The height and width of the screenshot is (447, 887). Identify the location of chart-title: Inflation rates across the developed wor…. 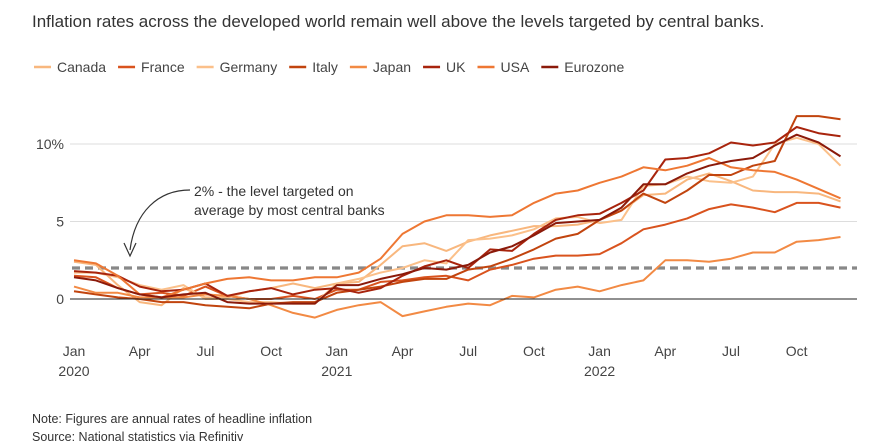
(398, 21).